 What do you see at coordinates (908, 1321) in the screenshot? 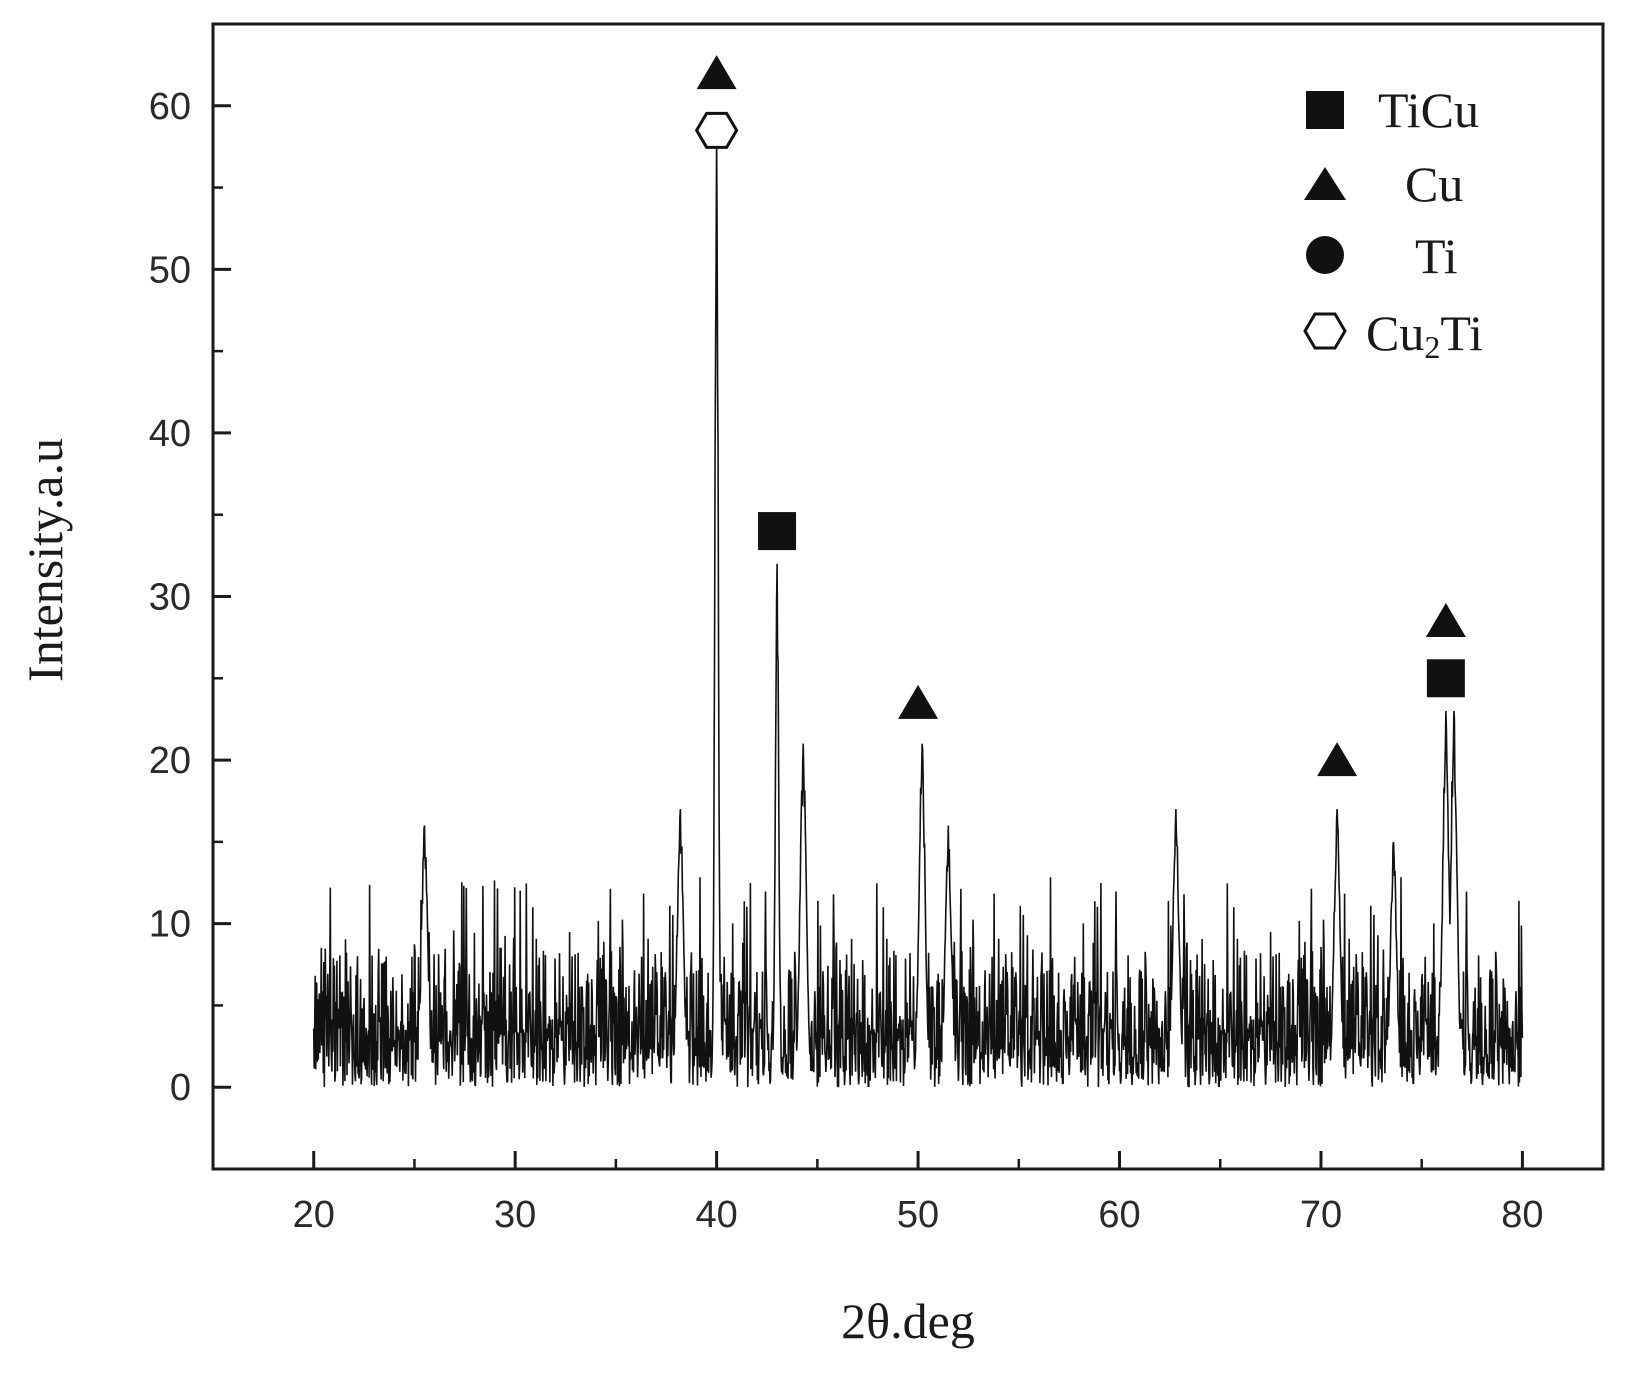
I see `x-axis-label: 2θ.deg` at bounding box center [908, 1321].